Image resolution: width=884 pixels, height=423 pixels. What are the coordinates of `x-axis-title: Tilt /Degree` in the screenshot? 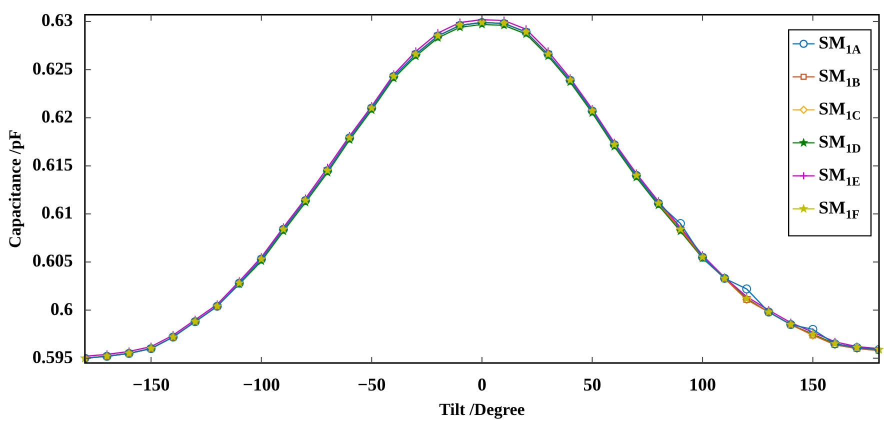 It's located at (482, 410).